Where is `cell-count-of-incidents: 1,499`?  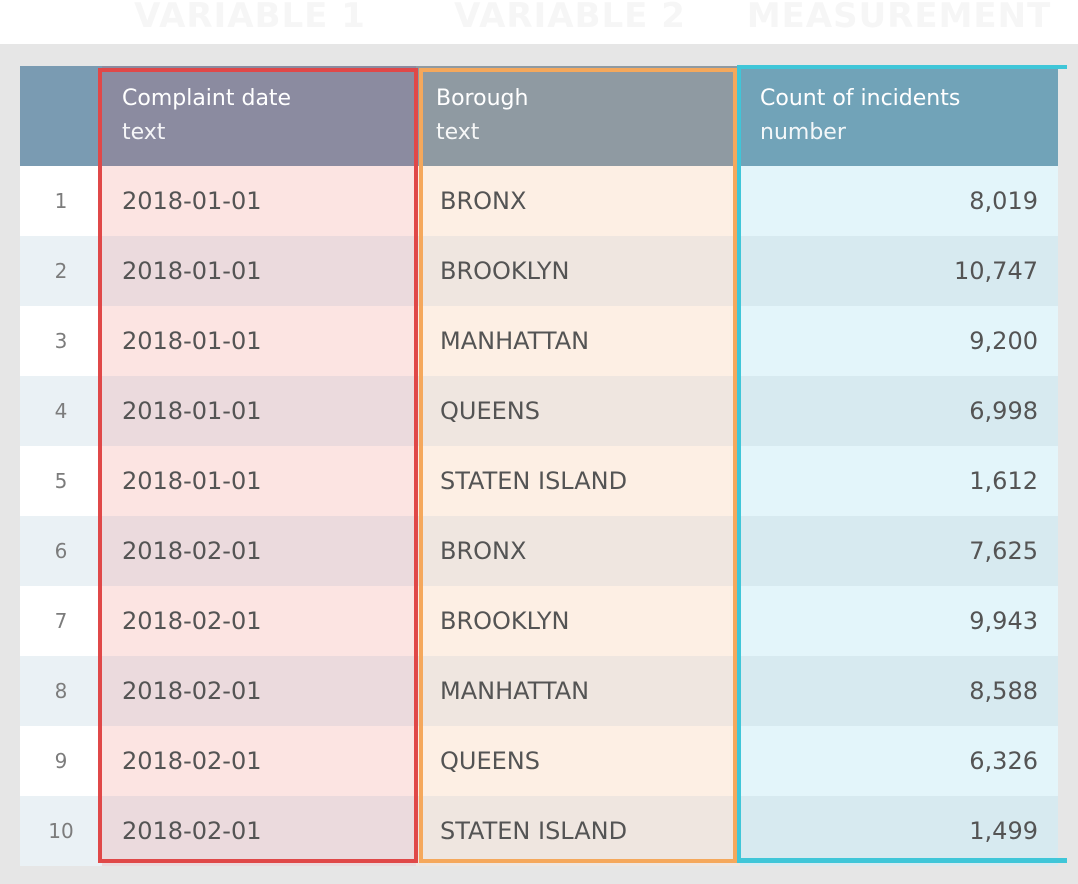
cell-count-of-incidents: 1,499 is located at coordinates (899, 831).